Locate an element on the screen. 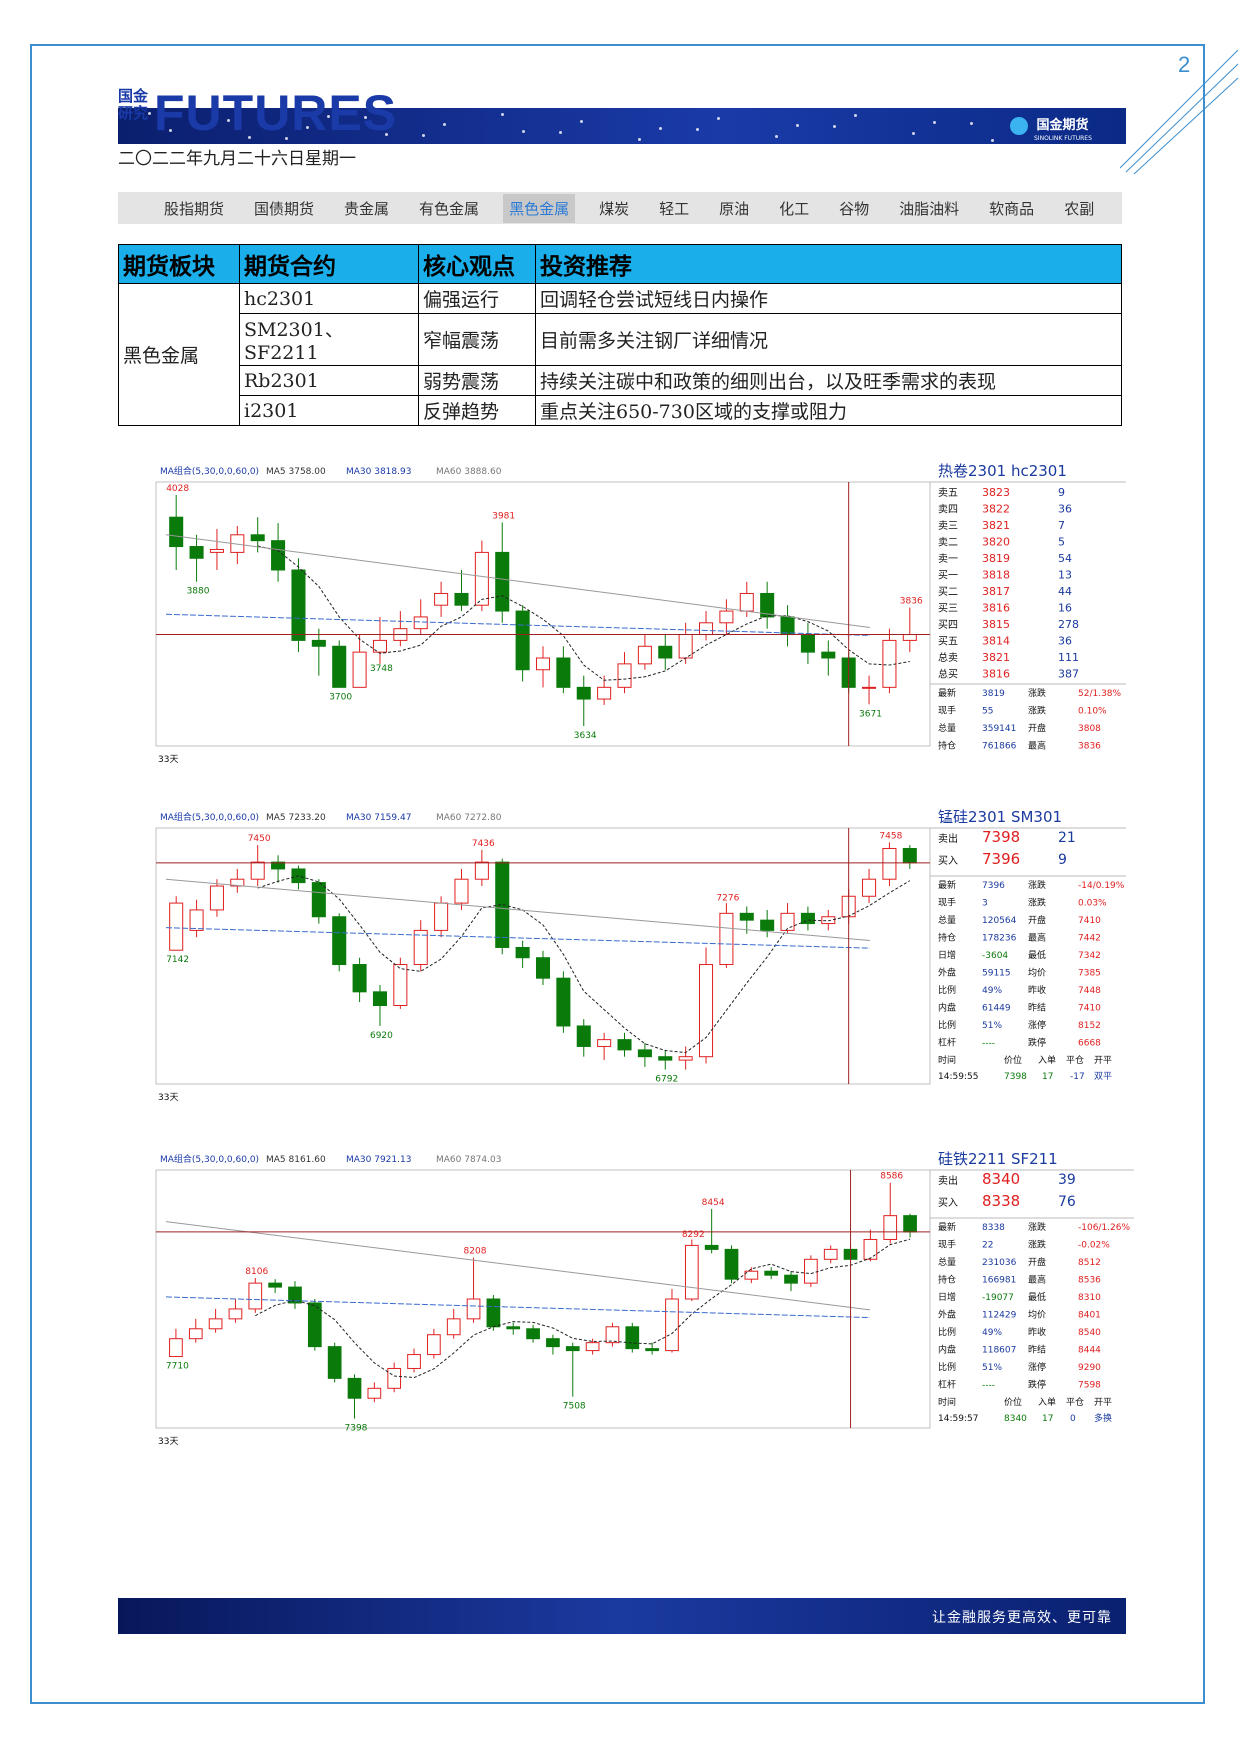 The height and width of the screenshot is (1754, 1241). nav-tab-5: 煤炭 is located at coordinates (614, 208).